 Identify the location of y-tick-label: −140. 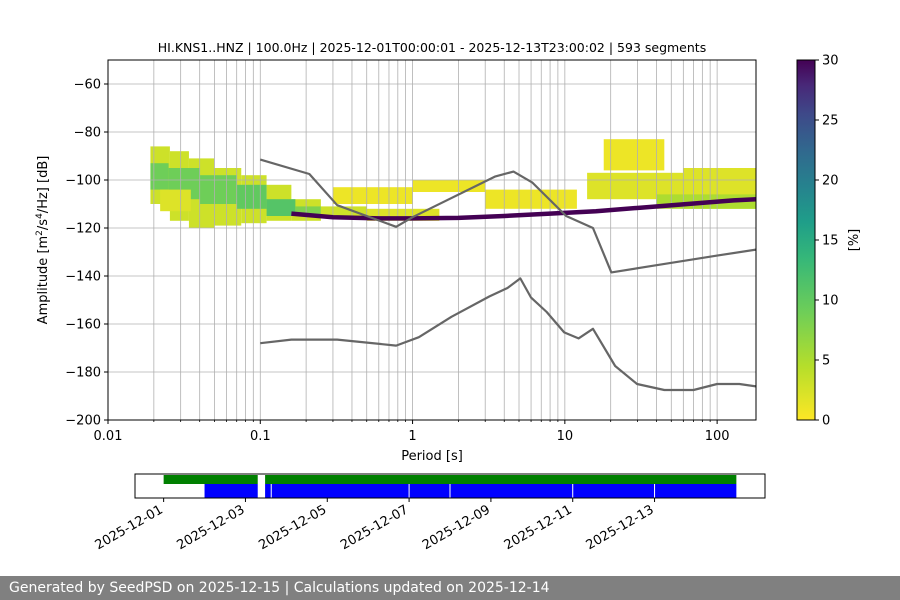
(83, 277).